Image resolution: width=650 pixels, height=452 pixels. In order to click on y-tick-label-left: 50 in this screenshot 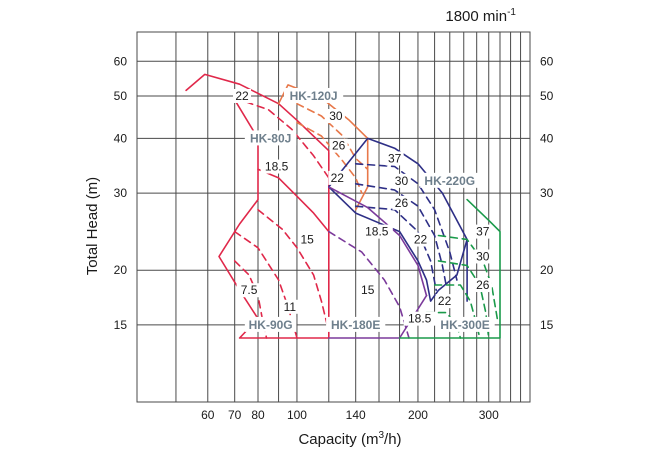, I will do `click(121, 96)`.